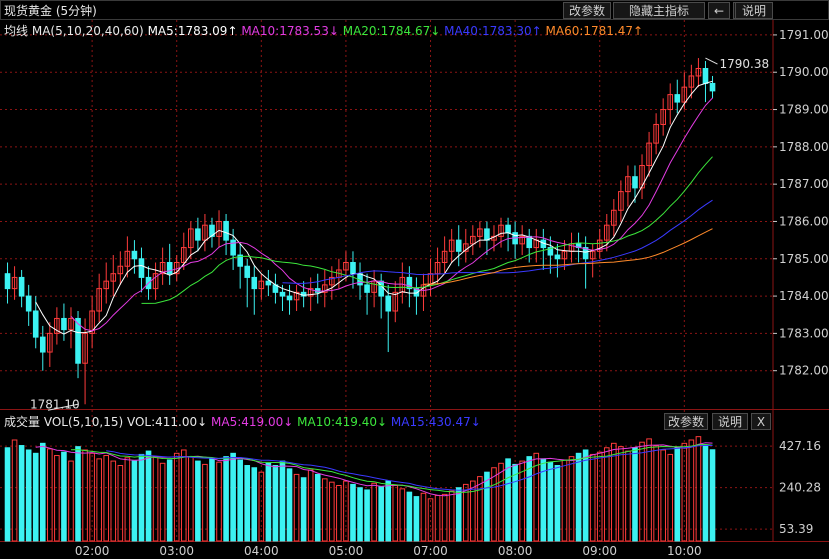  What do you see at coordinates (252, 422) in the screenshot?
I see `vol-ma5: MA5:419.00↓` at bounding box center [252, 422].